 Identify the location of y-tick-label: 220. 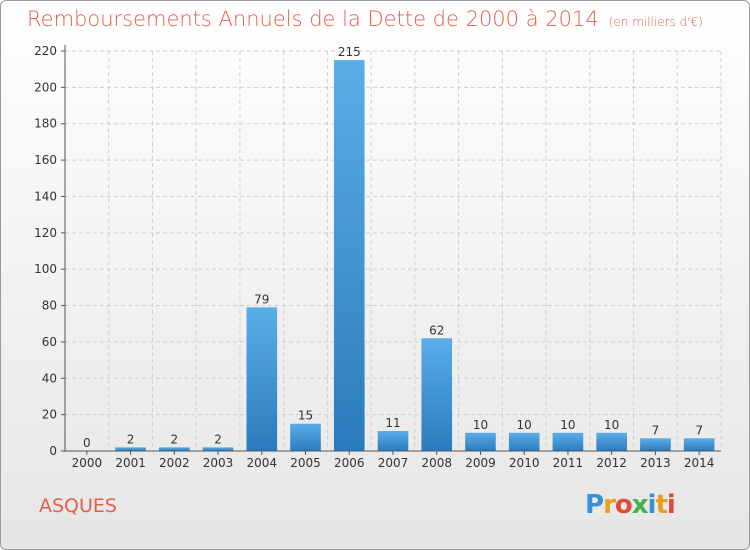
(45, 51).